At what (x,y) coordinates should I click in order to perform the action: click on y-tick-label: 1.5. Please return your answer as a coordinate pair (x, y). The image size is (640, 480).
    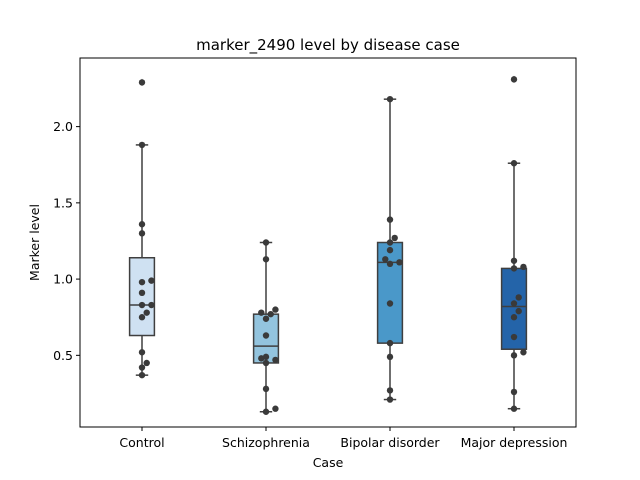
    Looking at the image, I should click on (63, 202).